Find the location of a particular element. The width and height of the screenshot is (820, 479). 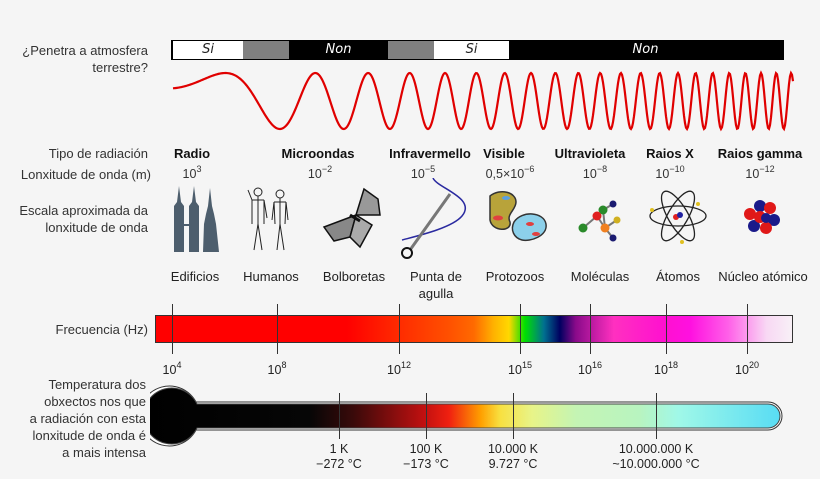

radiation-xrays: Raios X is located at coordinates (670, 153).